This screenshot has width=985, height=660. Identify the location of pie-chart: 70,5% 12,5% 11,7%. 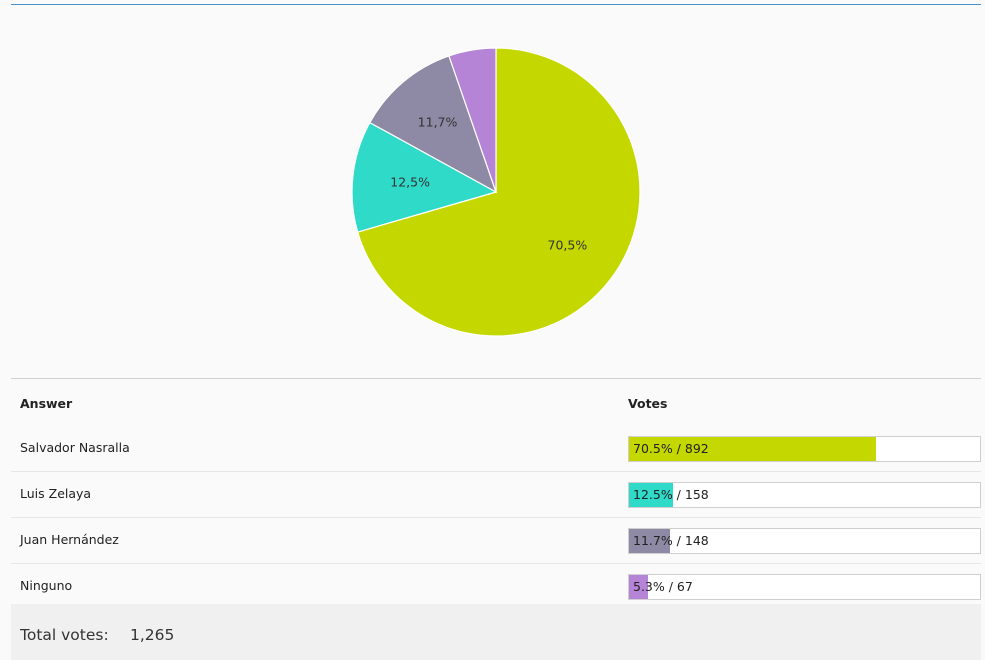
(496, 192).